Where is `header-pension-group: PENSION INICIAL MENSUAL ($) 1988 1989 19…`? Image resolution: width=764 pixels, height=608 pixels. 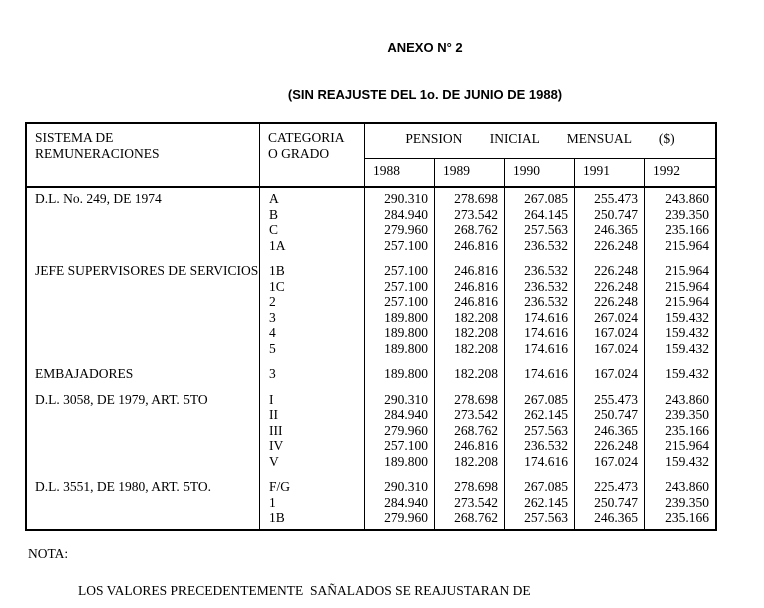
header-pension-group: PENSION INICIAL MENSUAL ($) 1988 1989 19… is located at coordinates (540, 155).